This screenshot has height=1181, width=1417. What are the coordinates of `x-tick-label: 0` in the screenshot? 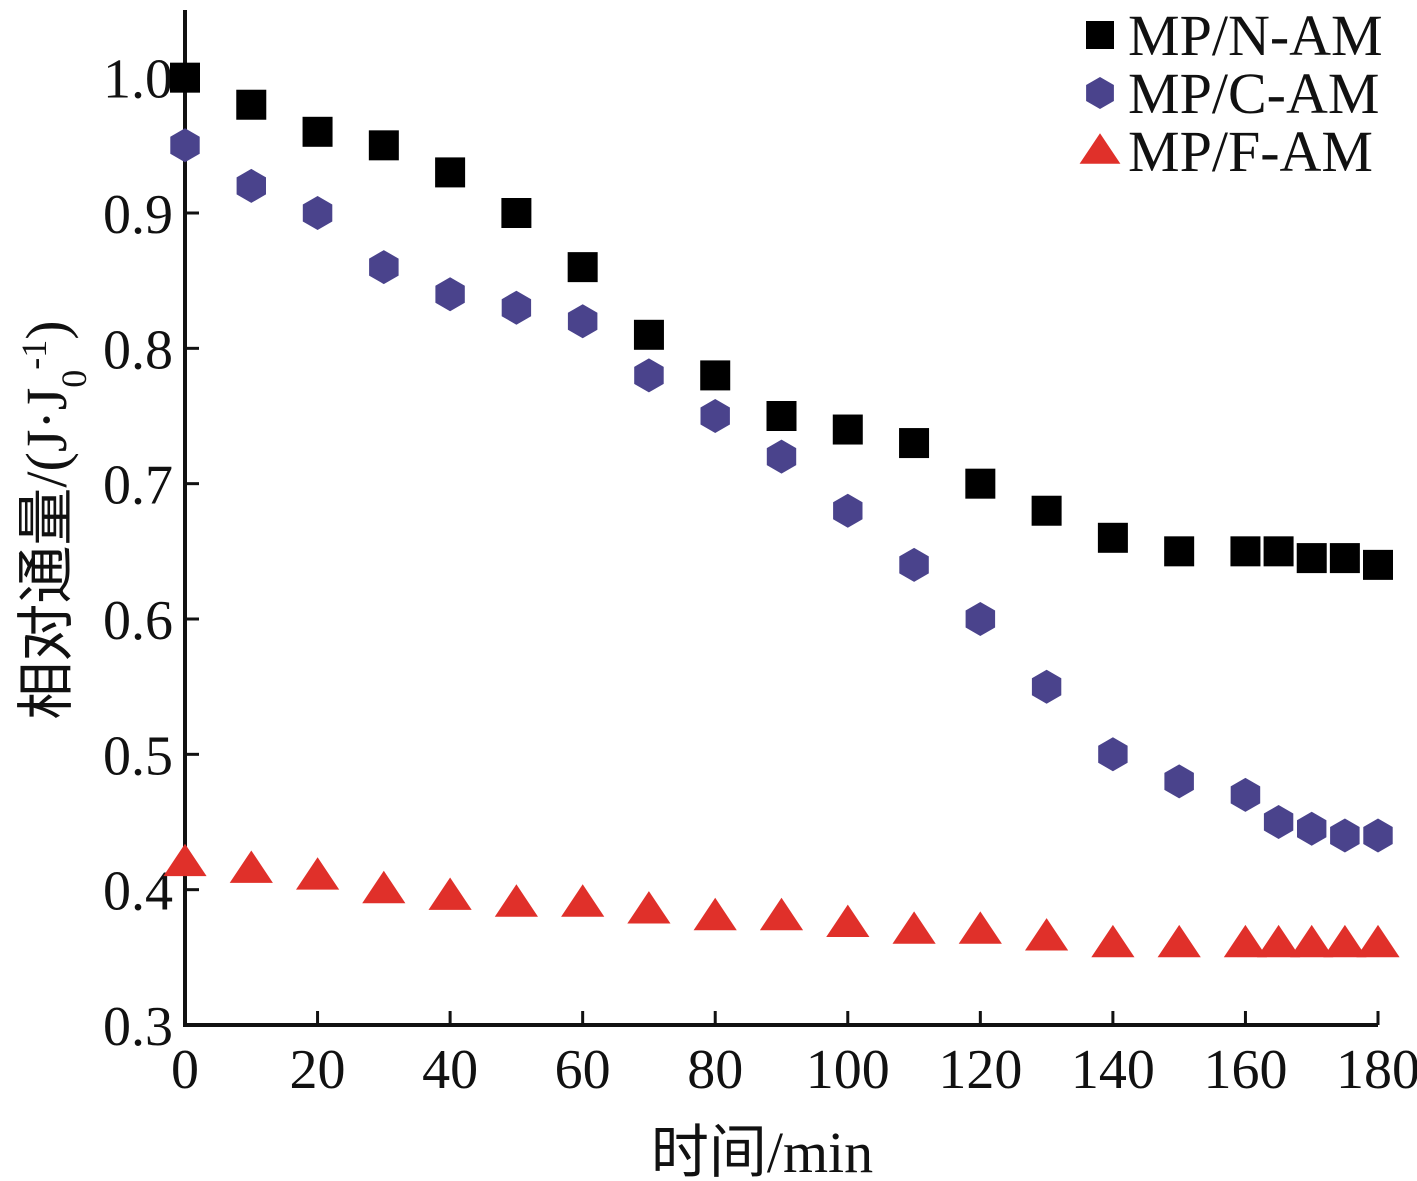 It's located at (185, 1070).